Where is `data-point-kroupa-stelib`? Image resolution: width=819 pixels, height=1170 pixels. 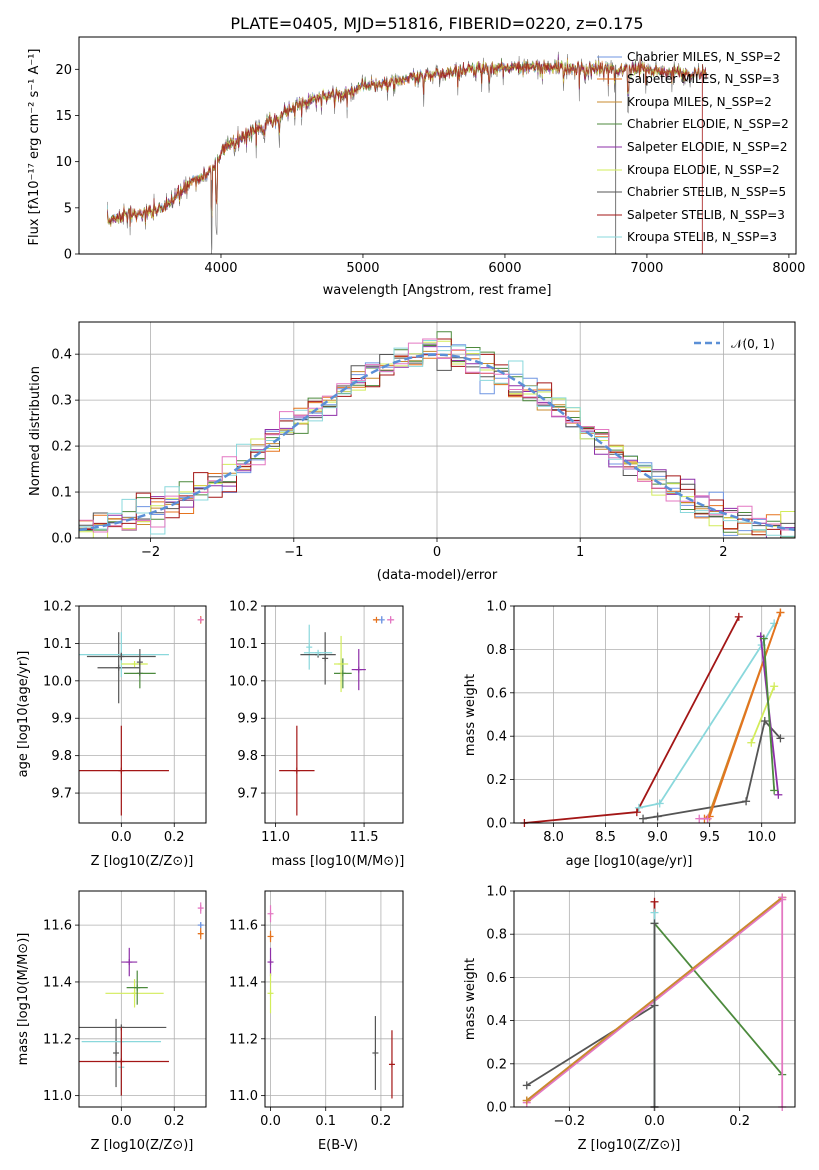
data-point-kroupa-stelib is located at coordinates (318, 652).